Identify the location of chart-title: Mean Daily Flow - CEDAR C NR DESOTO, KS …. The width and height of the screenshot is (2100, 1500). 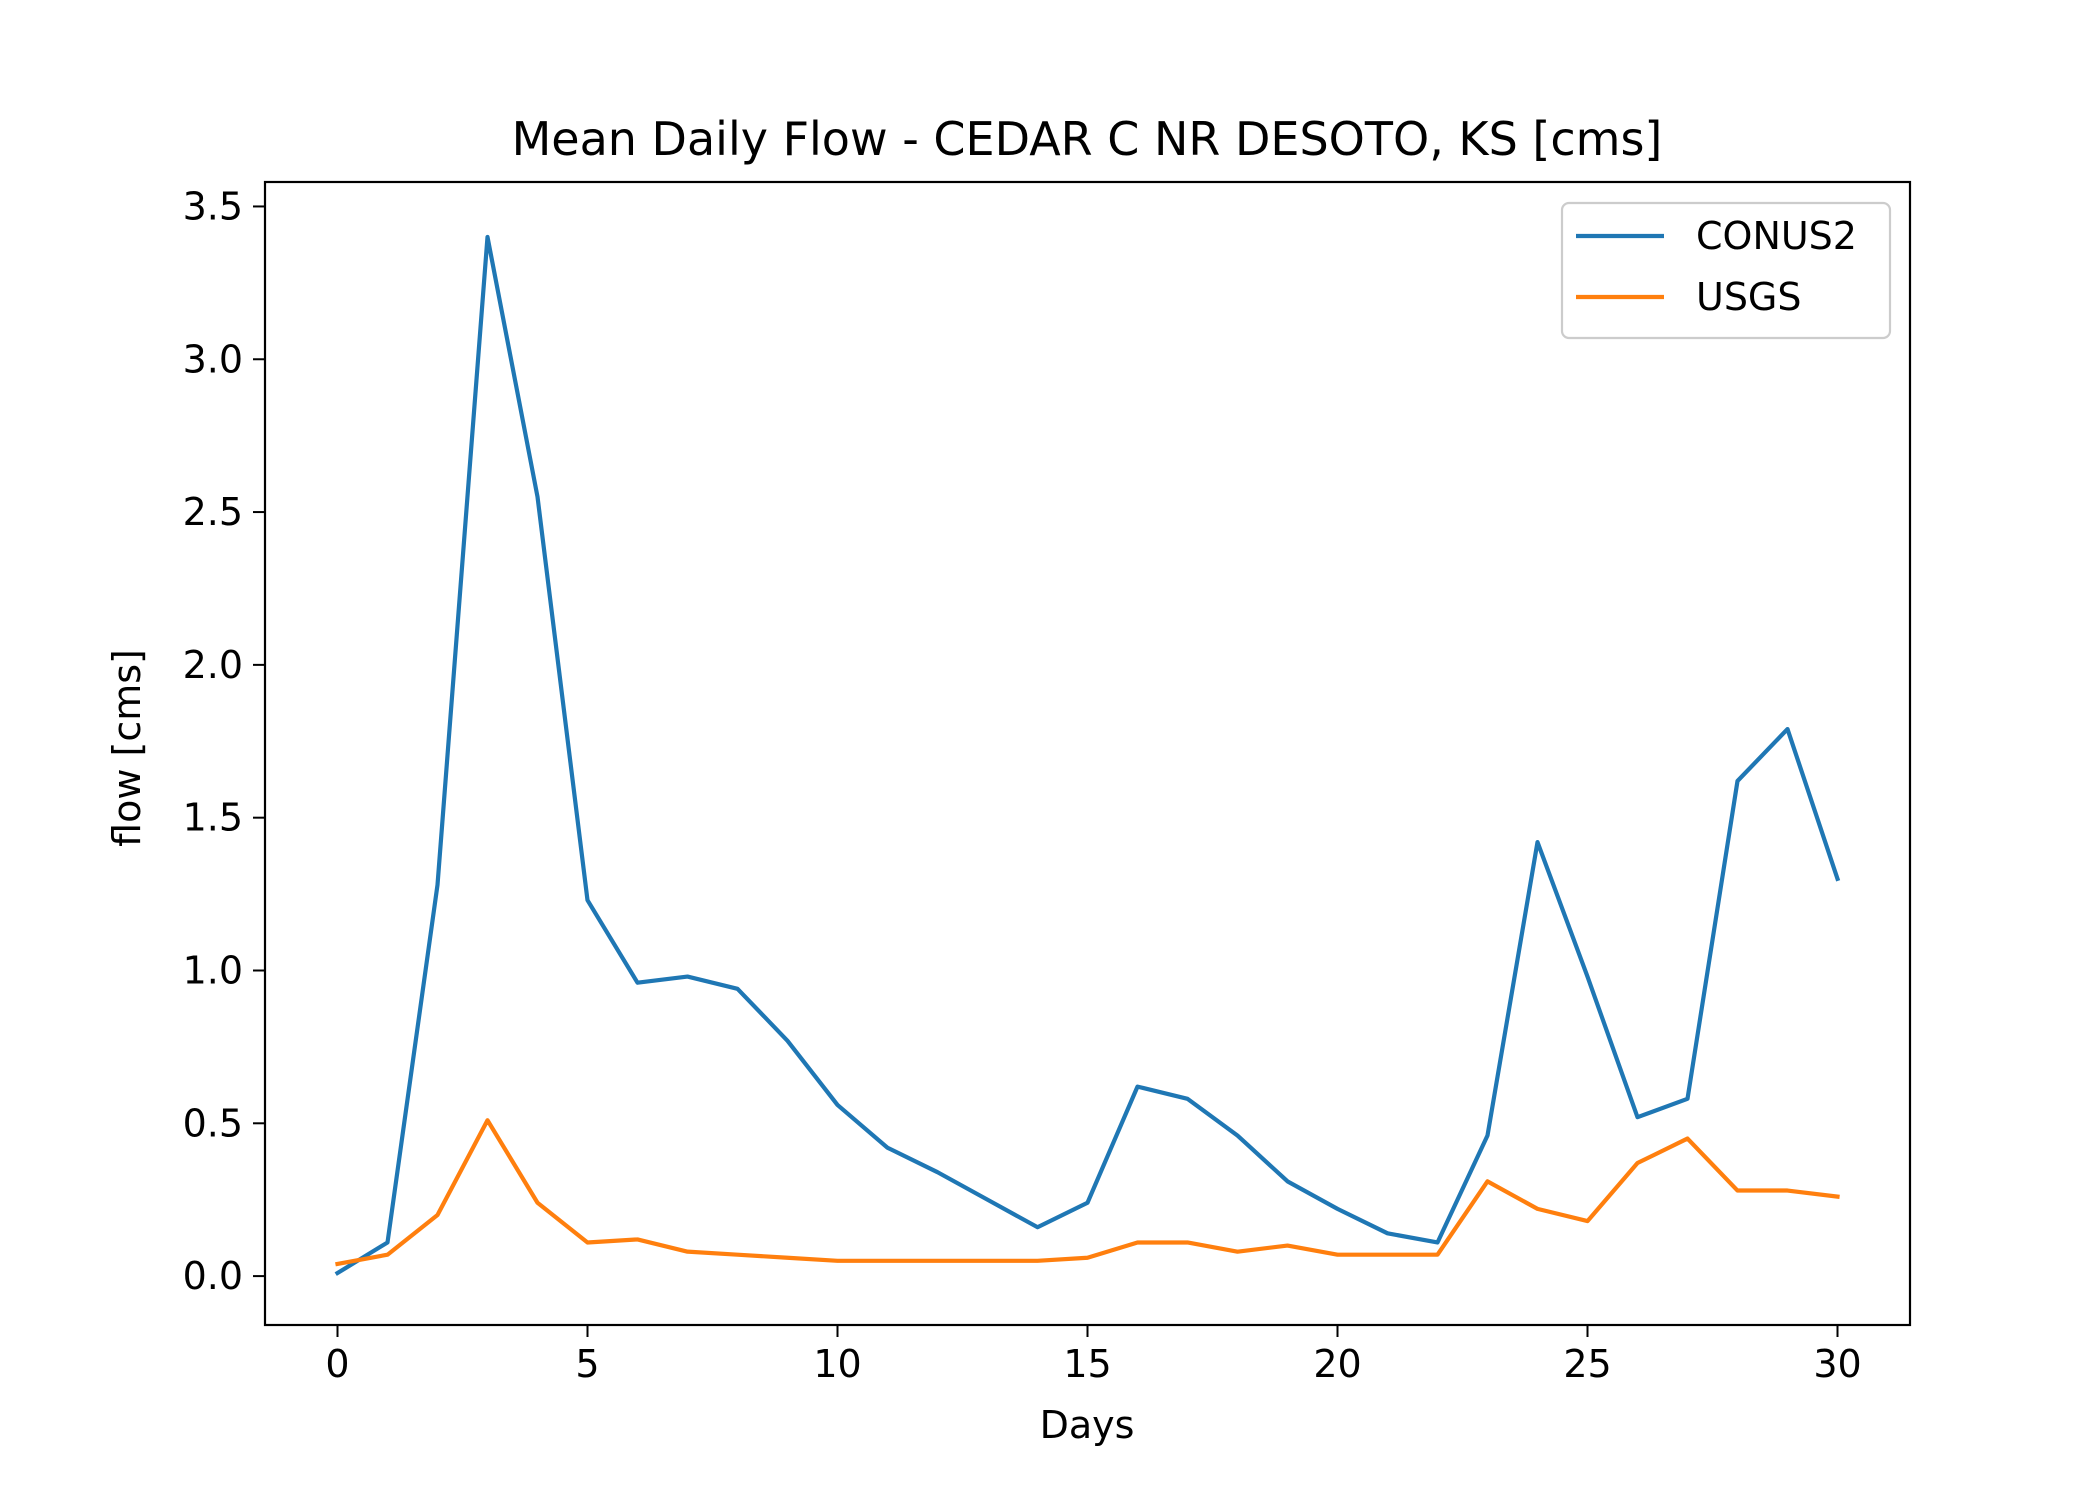
(1087, 139).